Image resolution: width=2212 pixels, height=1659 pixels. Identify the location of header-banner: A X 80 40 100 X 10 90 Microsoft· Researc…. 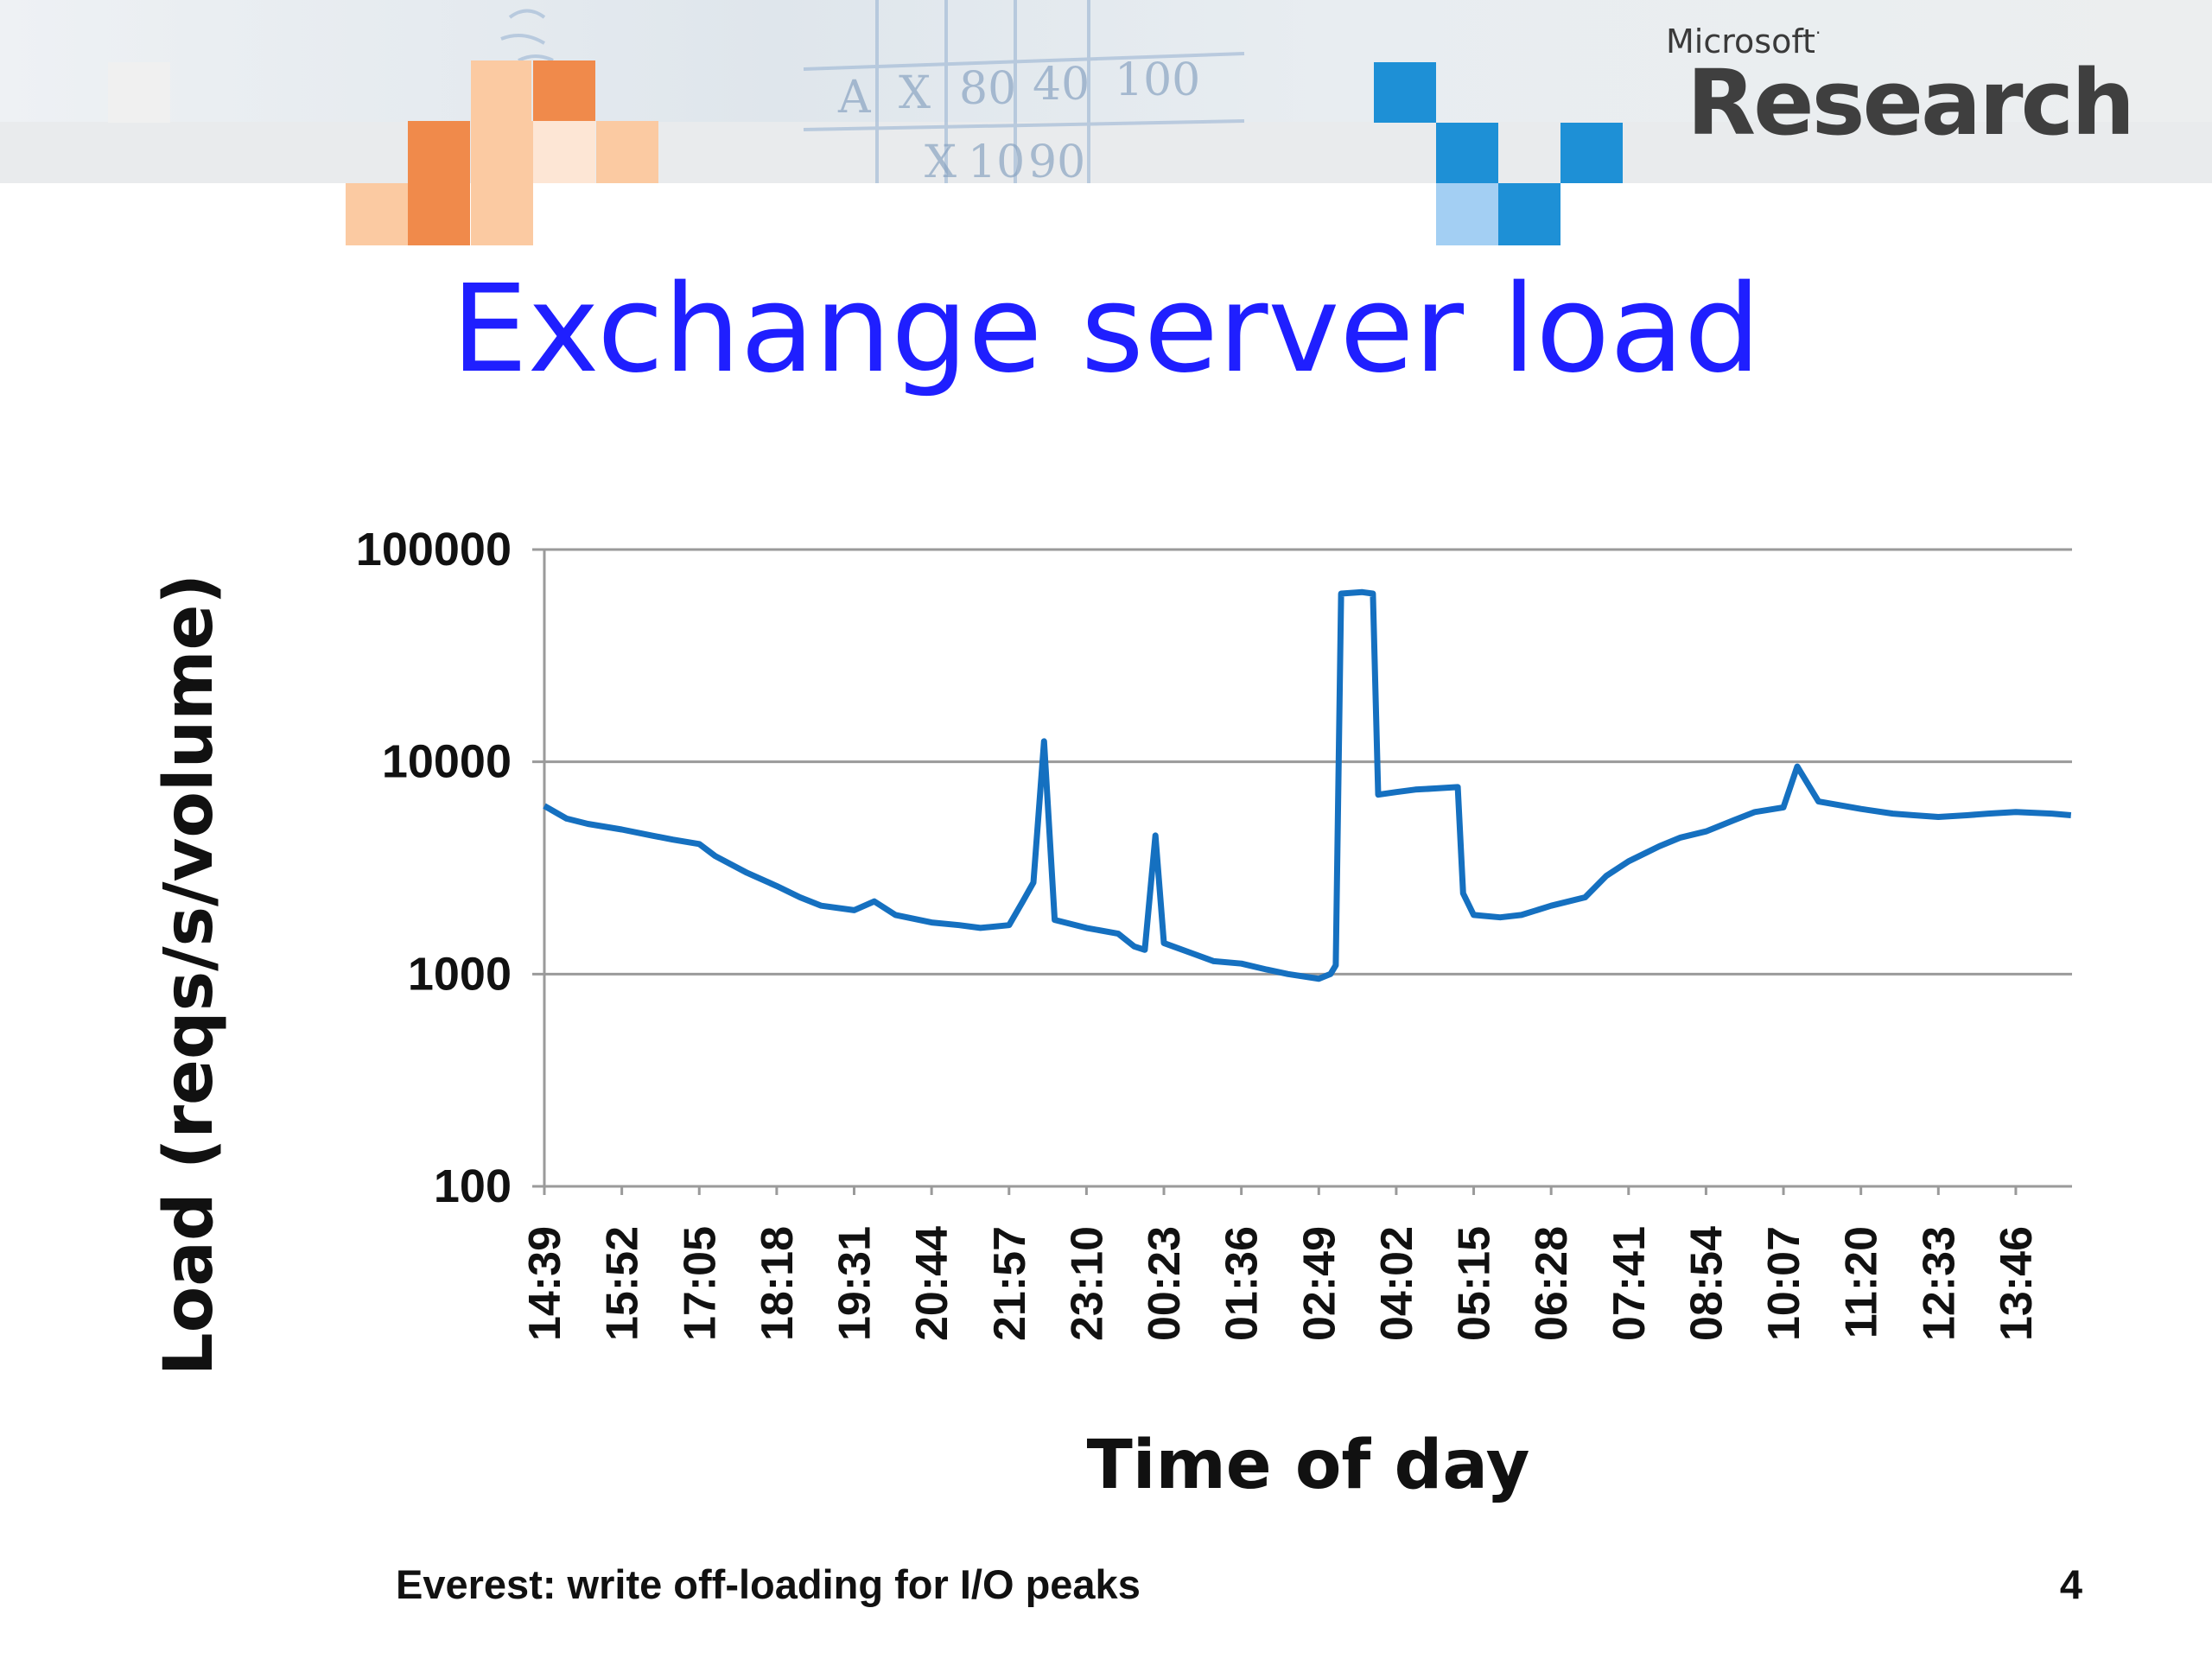
(1106, 123).